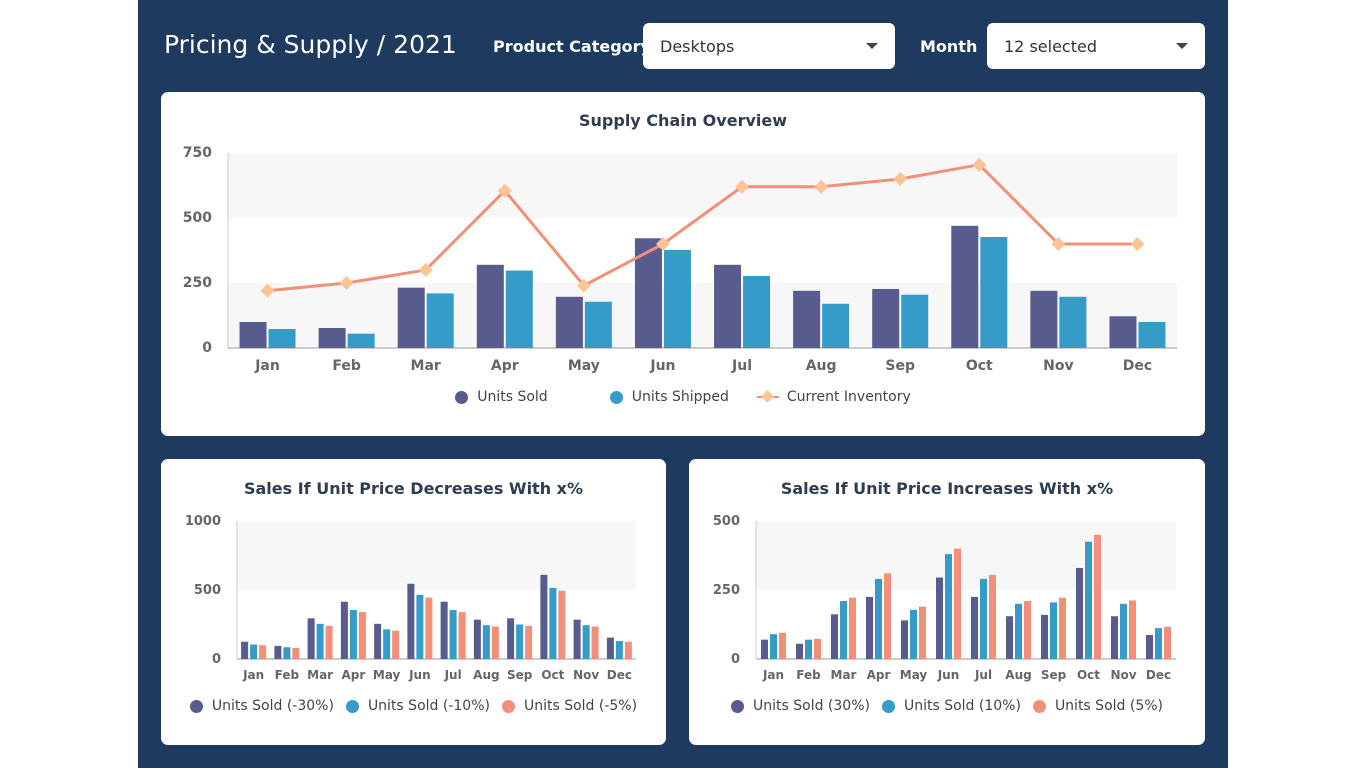 This screenshot has width=1366, height=768. I want to click on product-category-label: Product Category, so click(572, 46).